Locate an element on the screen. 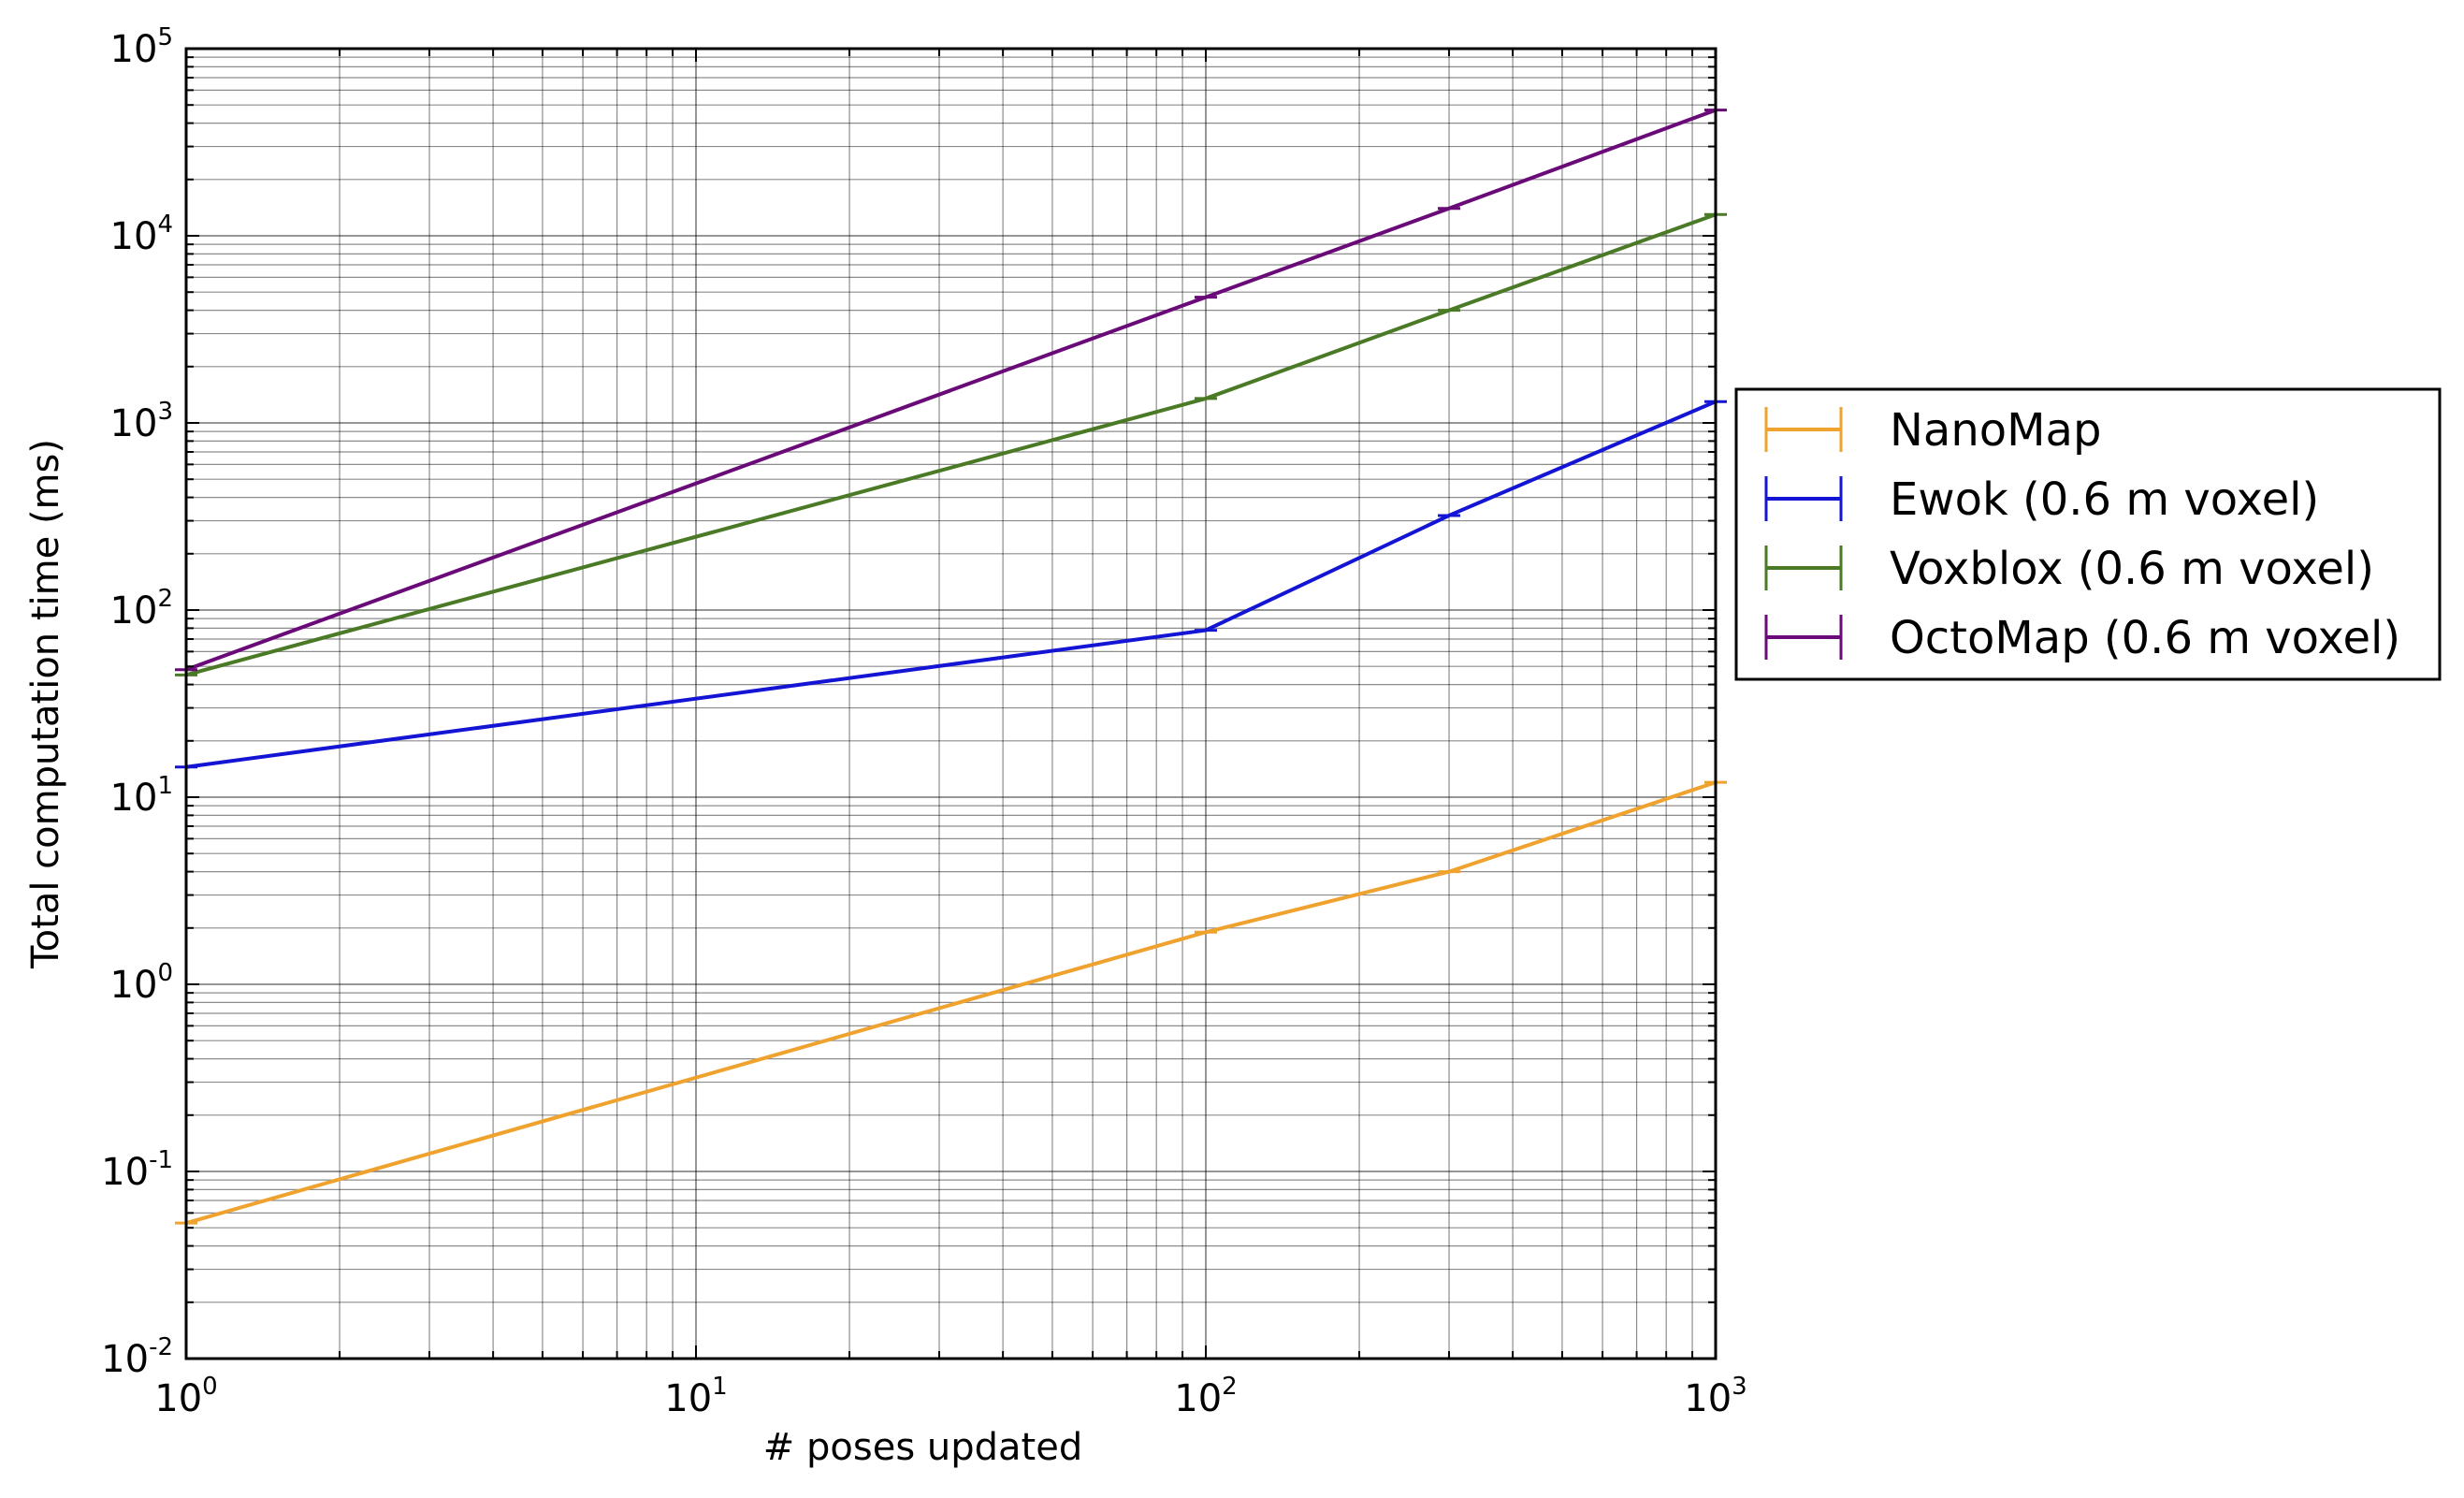 The height and width of the screenshot is (1498, 2464). y-tick-label: 10⁰ is located at coordinates (142, 983).